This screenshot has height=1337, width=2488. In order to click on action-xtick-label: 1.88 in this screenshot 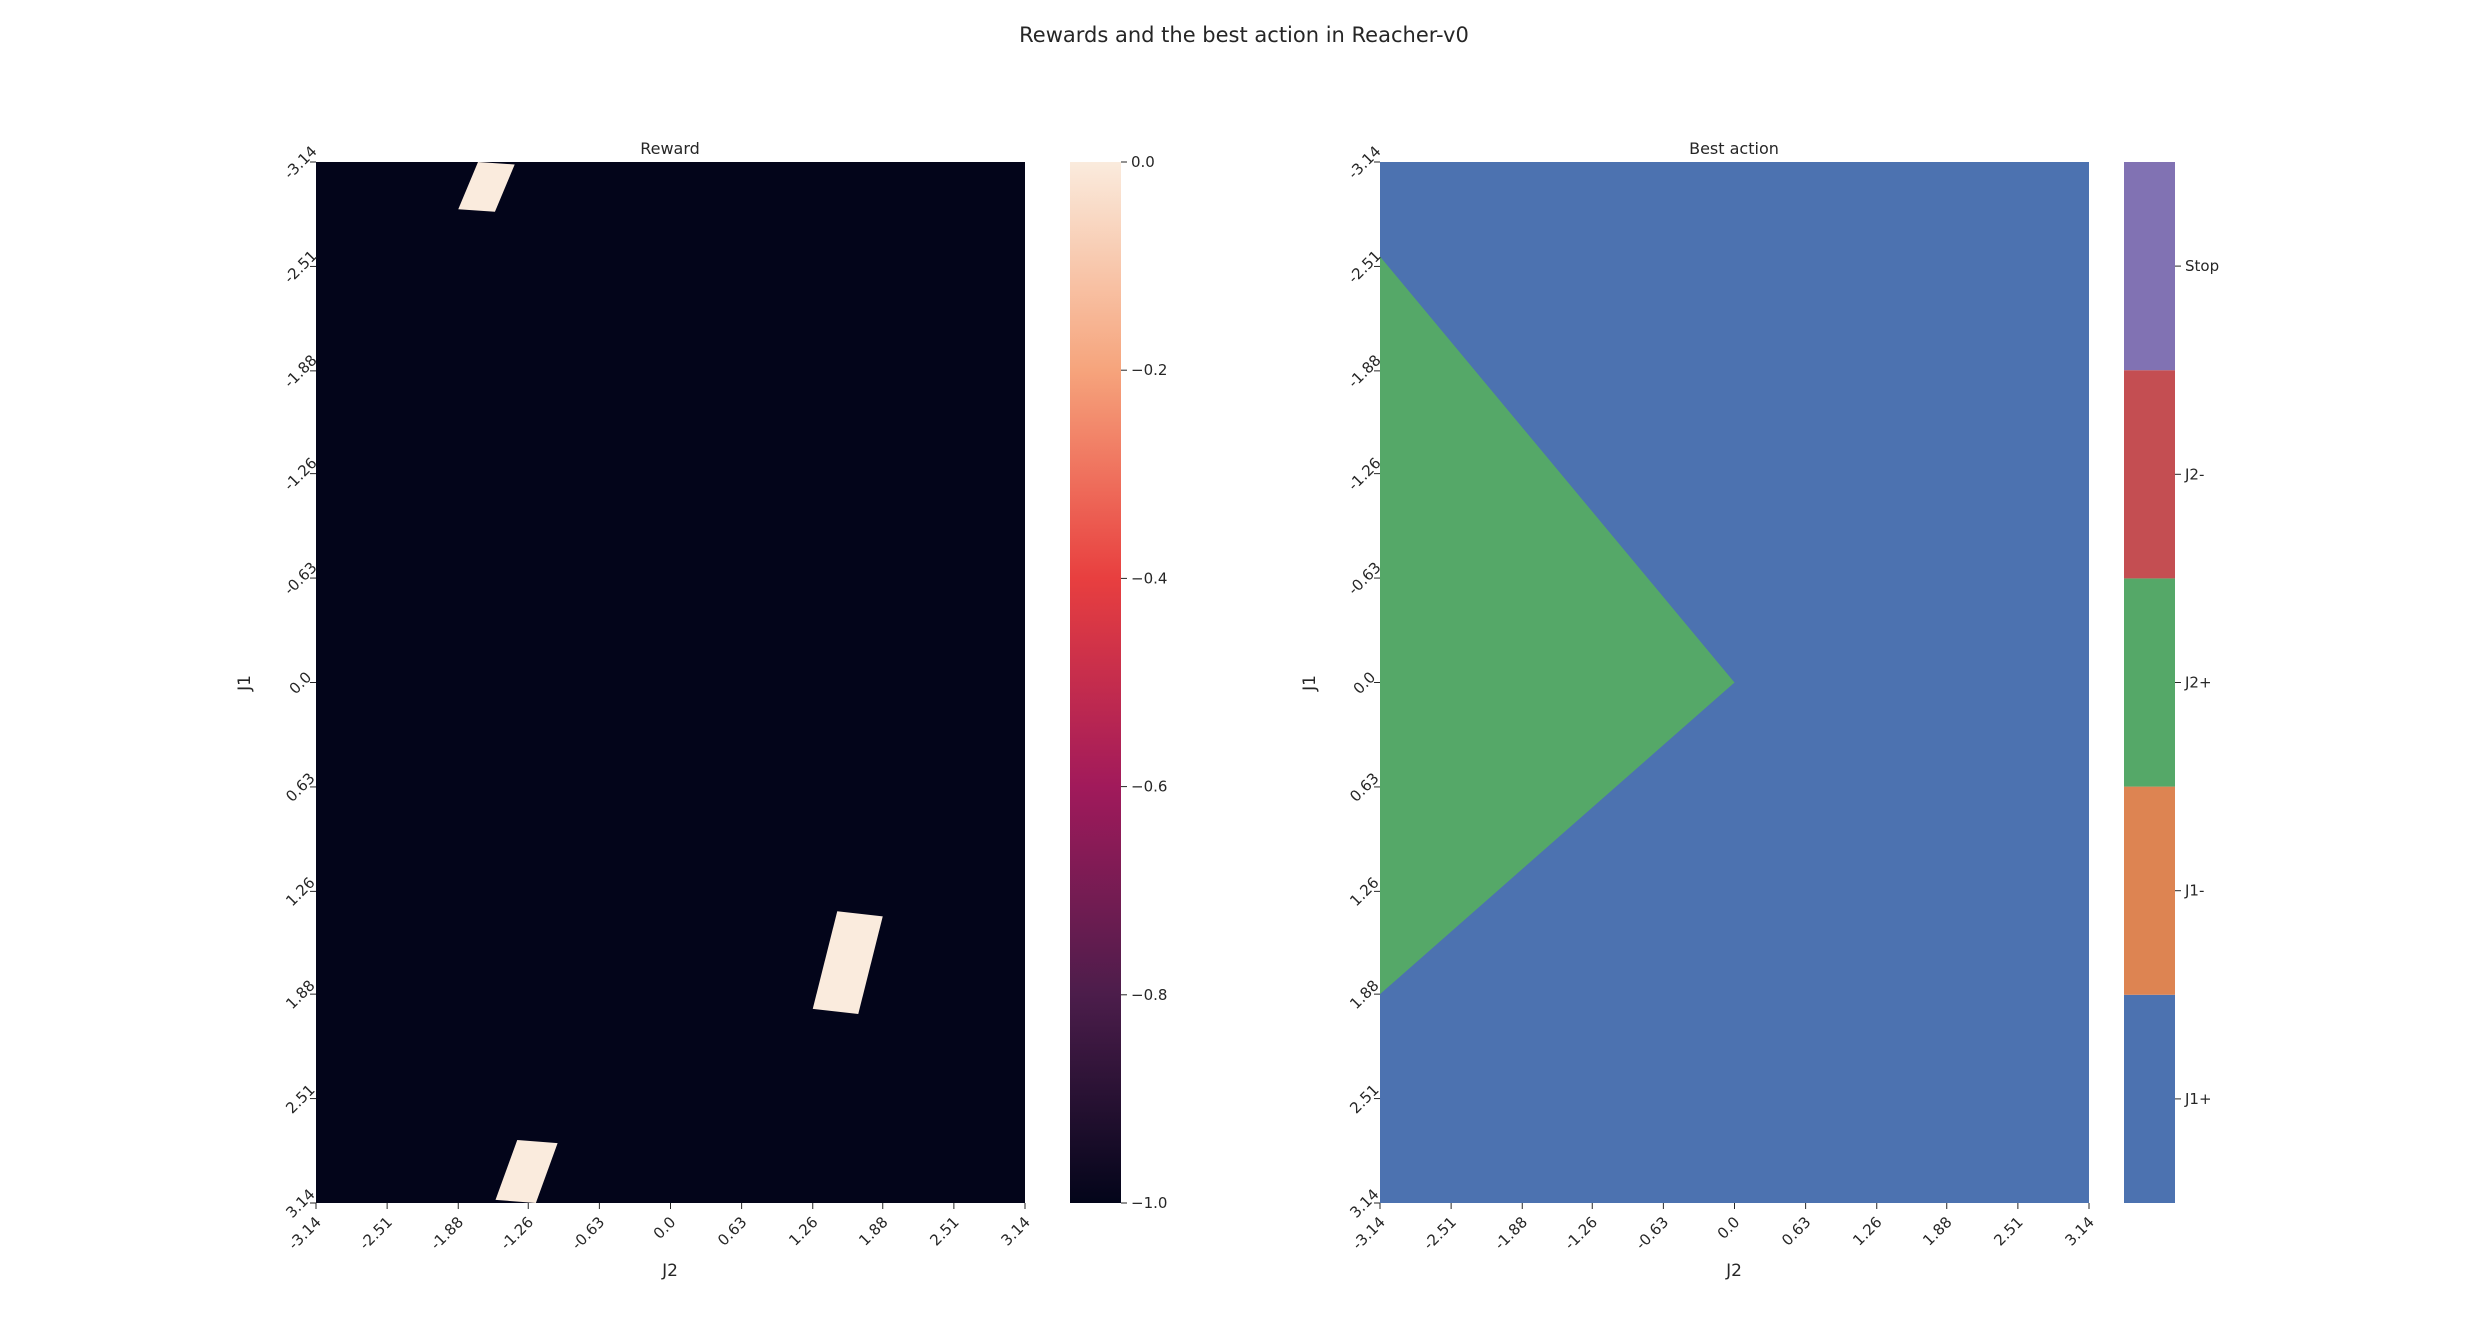, I will do `click(1937, 1231)`.